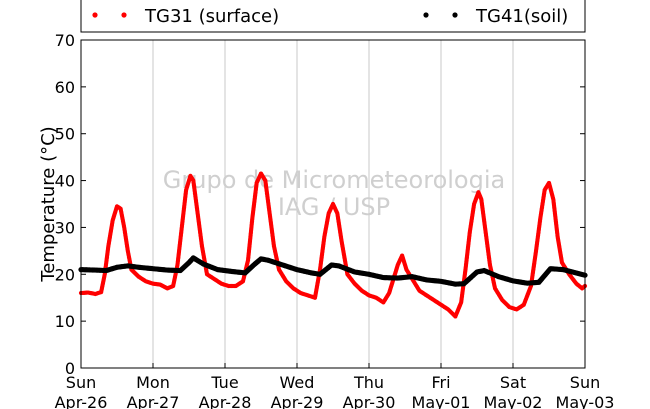 Image resolution: width=650 pixels, height=409 pixels. What do you see at coordinates (153, 401) in the screenshot?
I see `x-tick-label-date: Apr-27` at bounding box center [153, 401].